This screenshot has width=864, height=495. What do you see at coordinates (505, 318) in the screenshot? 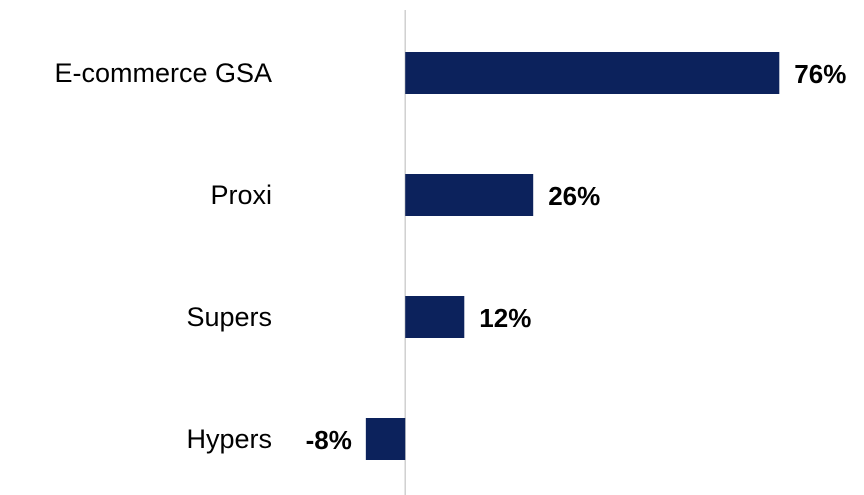
I see `value-label: 12%` at bounding box center [505, 318].